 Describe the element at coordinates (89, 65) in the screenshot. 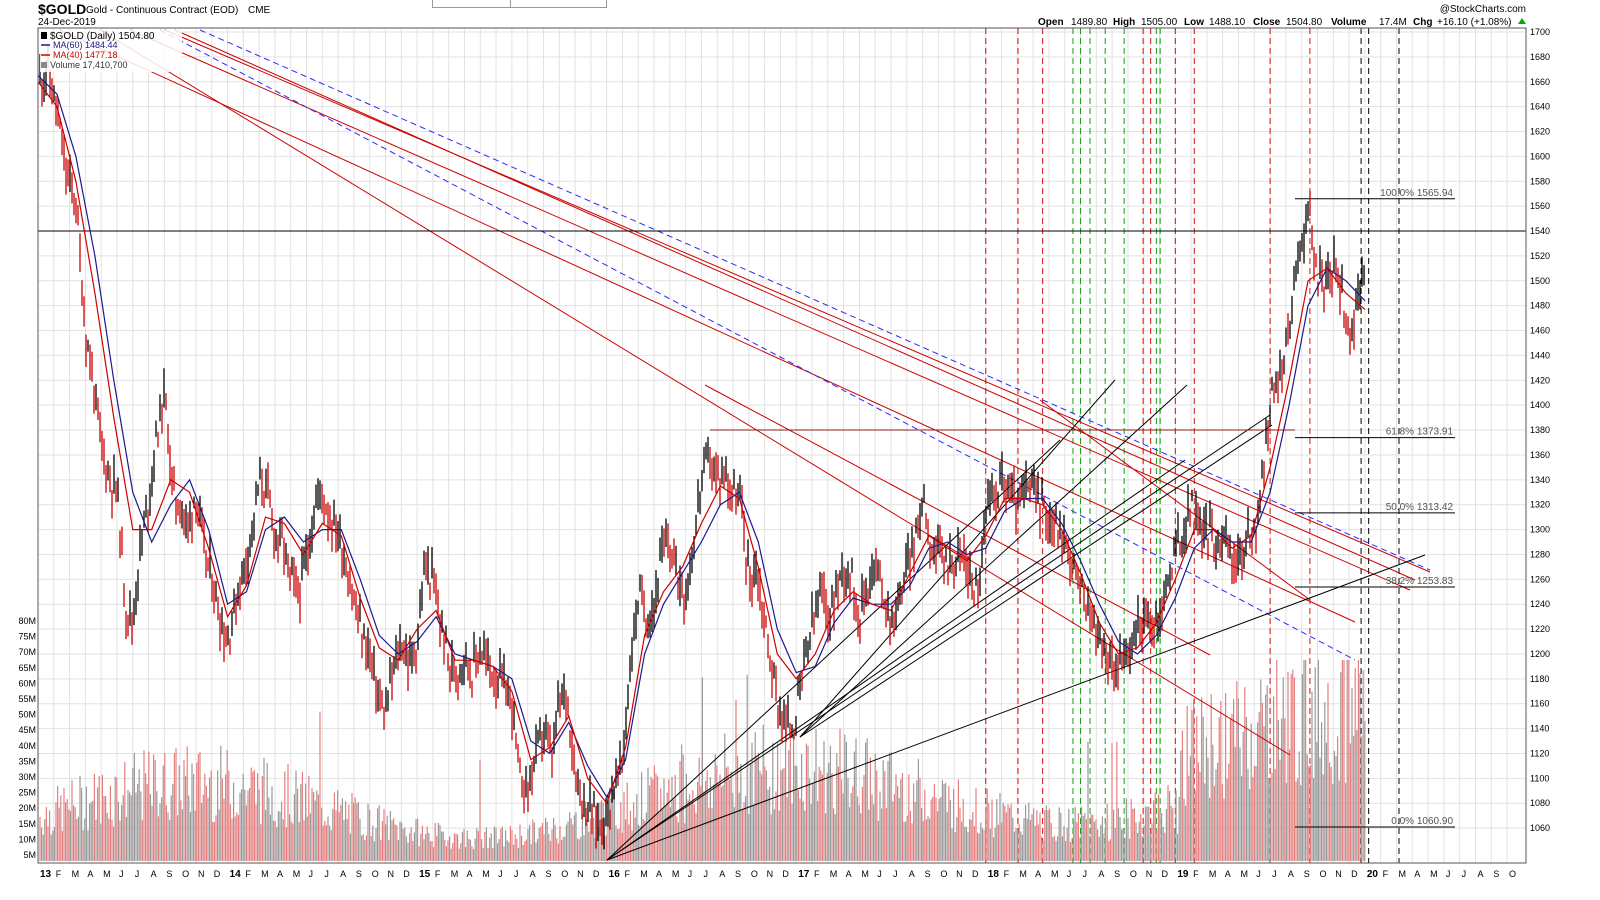

I see `legend-volume: Volume 17,410,700` at that location.